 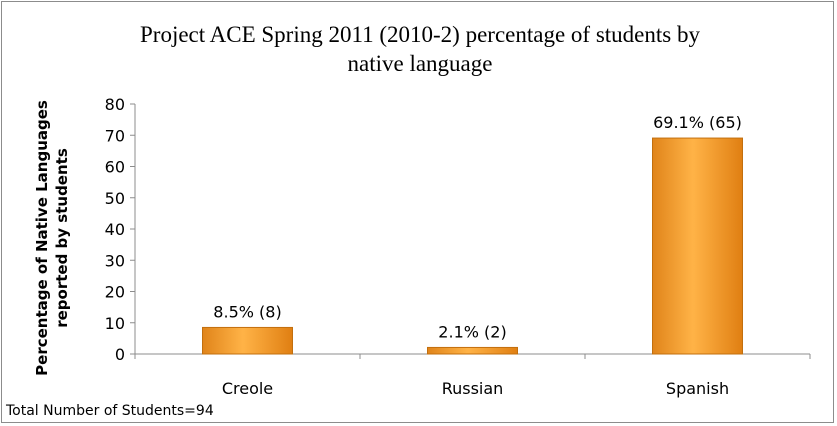 What do you see at coordinates (115, 229) in the screenshot?
I see `y-tick-label: 40` at bounding box center [115, 229].